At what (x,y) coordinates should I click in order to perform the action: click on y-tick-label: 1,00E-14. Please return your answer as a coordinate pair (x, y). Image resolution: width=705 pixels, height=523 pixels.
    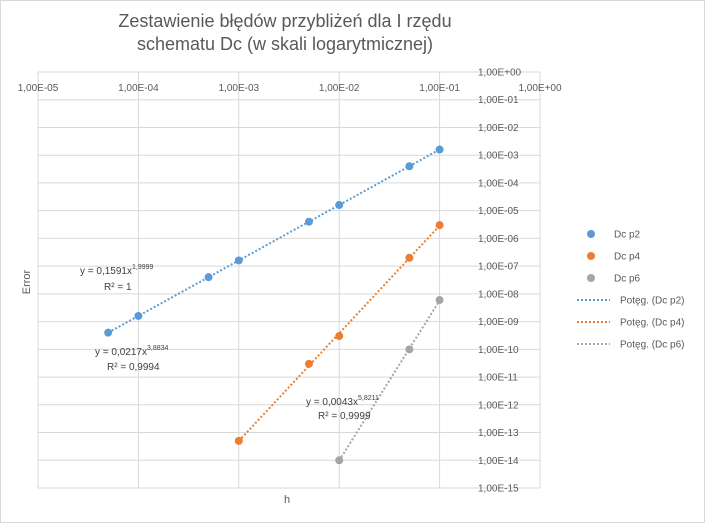
    Looking at the image, I should click on (498, 461).